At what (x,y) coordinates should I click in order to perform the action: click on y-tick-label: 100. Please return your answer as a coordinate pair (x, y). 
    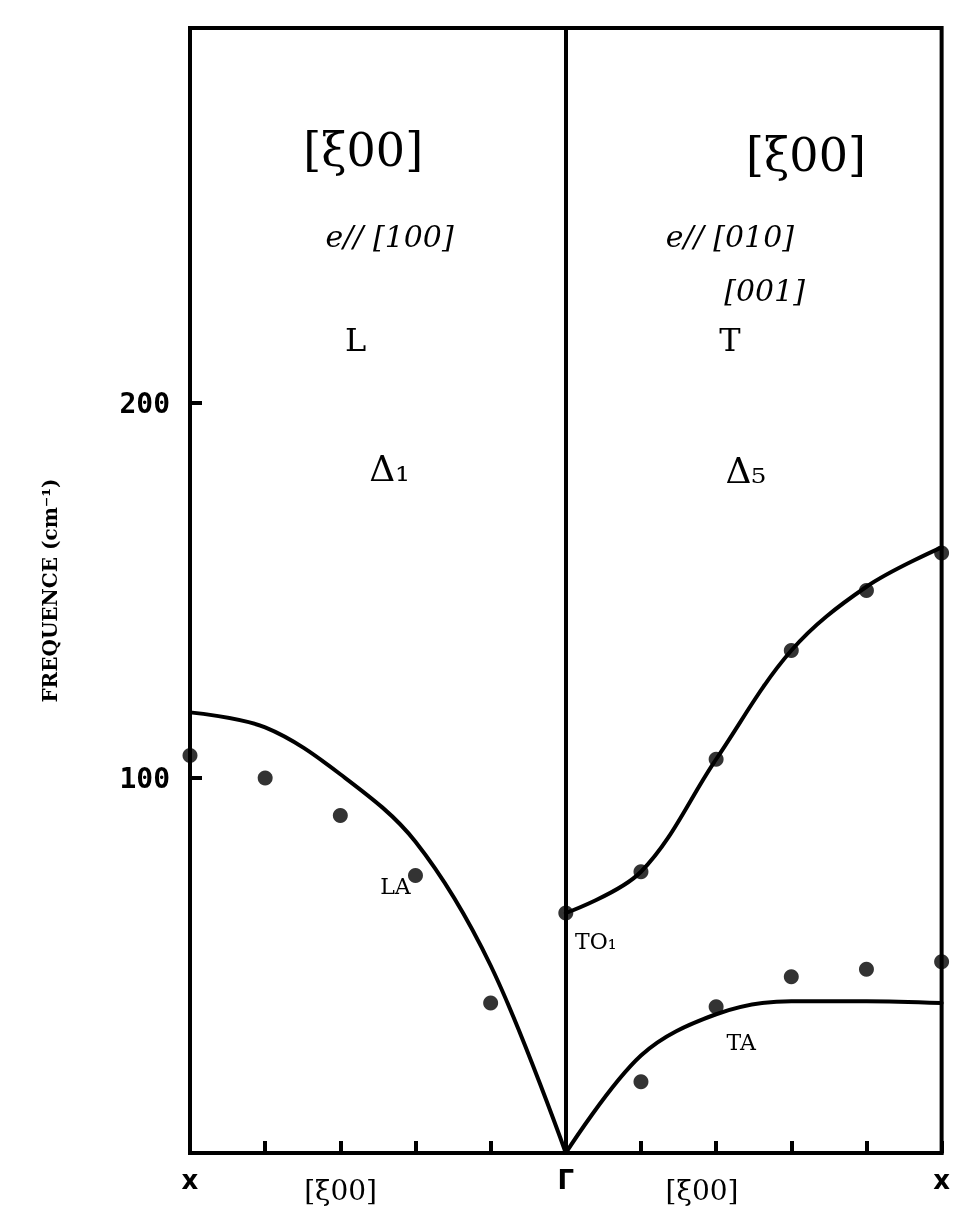
    Looking at the image, I should click on (144, 778).